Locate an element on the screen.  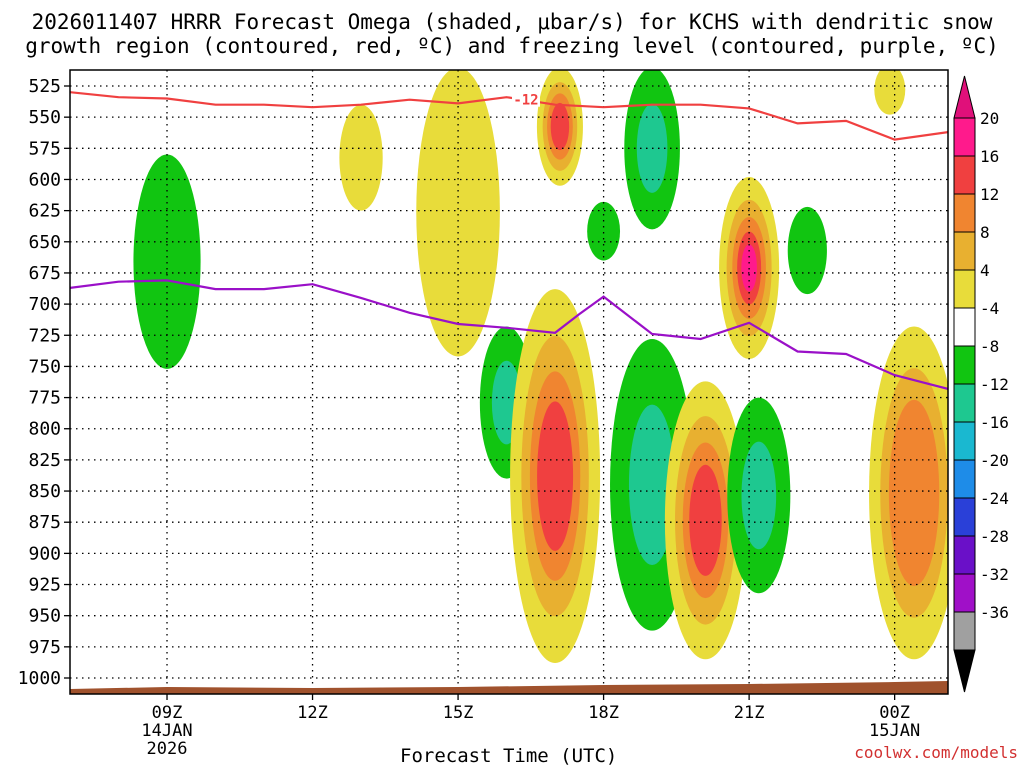
dgz-minus12-contour is located at coordinates (509, 116).